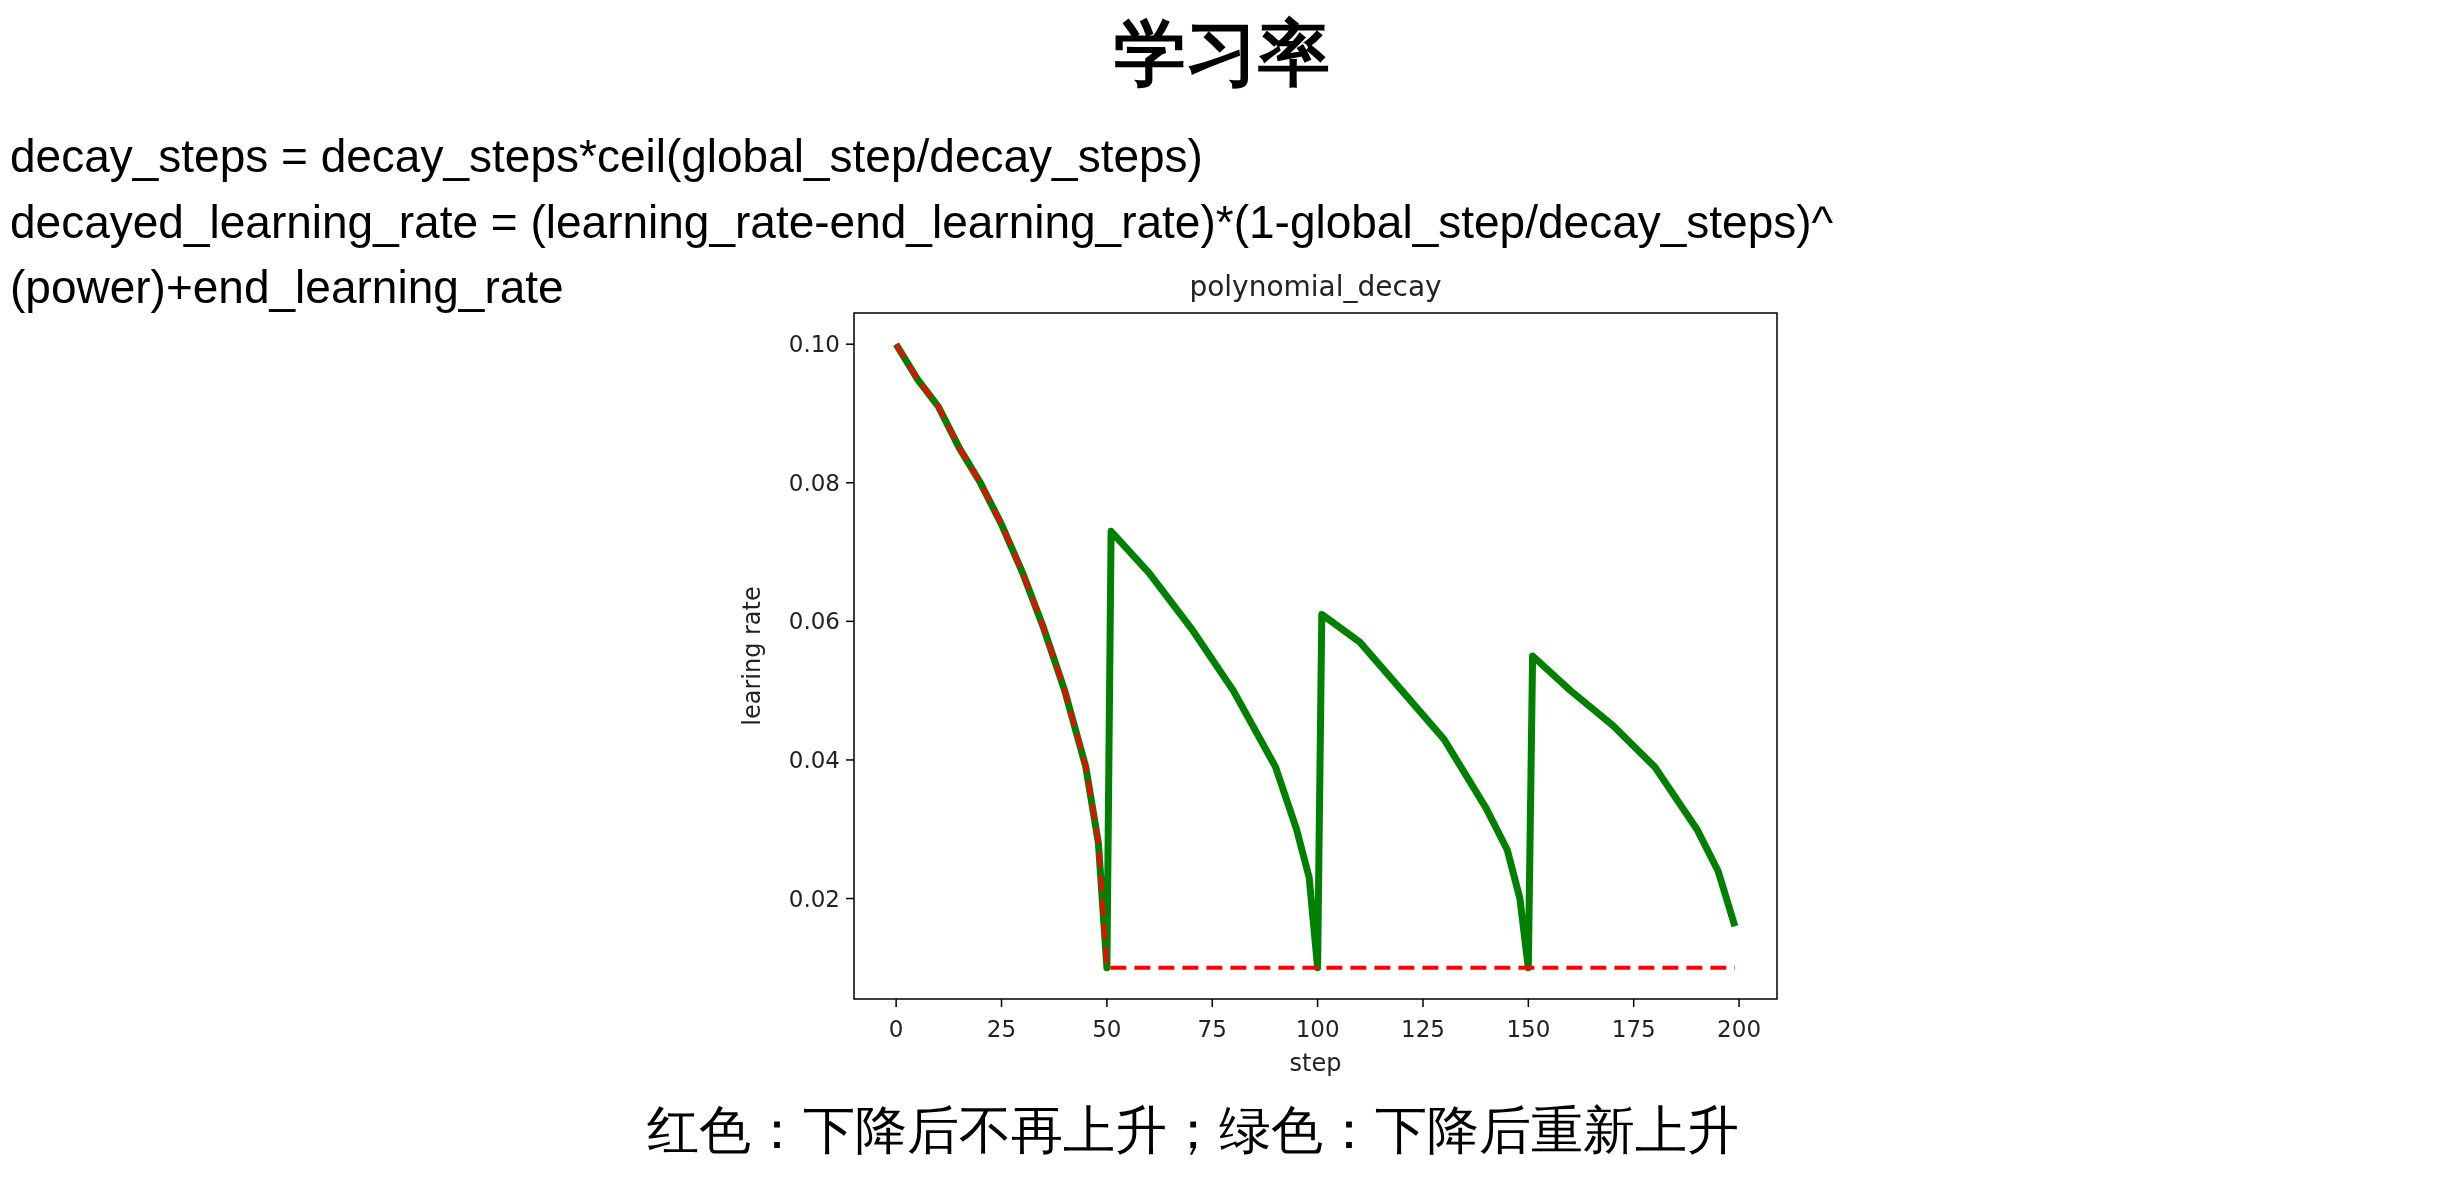 The height and width of the screenshot is (1186, 2444). Describe the element at coordinates (1423, 1029) in the screenshot. I see `x-tick-label: 125` at that location.